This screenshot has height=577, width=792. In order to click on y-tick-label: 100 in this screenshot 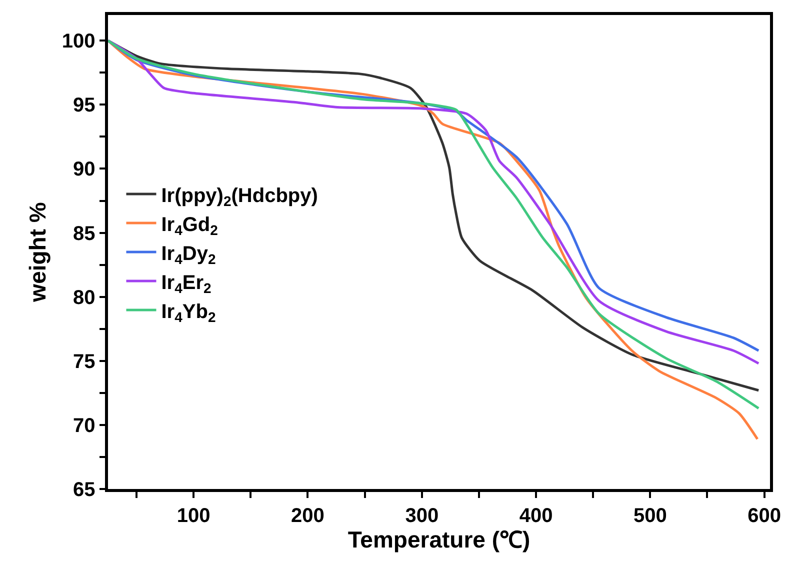, I will do `click(79, 41)`.